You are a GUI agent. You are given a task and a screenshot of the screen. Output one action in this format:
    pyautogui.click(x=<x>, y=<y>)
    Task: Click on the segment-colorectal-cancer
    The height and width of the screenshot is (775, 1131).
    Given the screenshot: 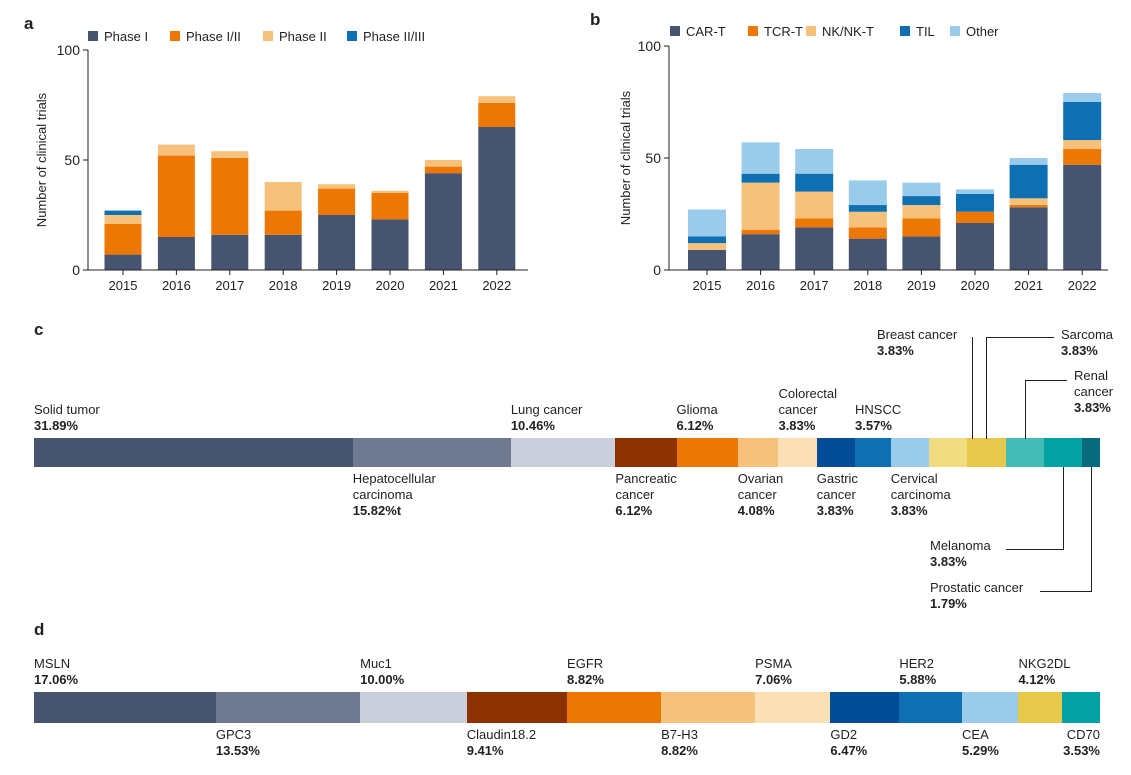 What is the action you would take?
    pyautogui.click(x=798, y=452)
    